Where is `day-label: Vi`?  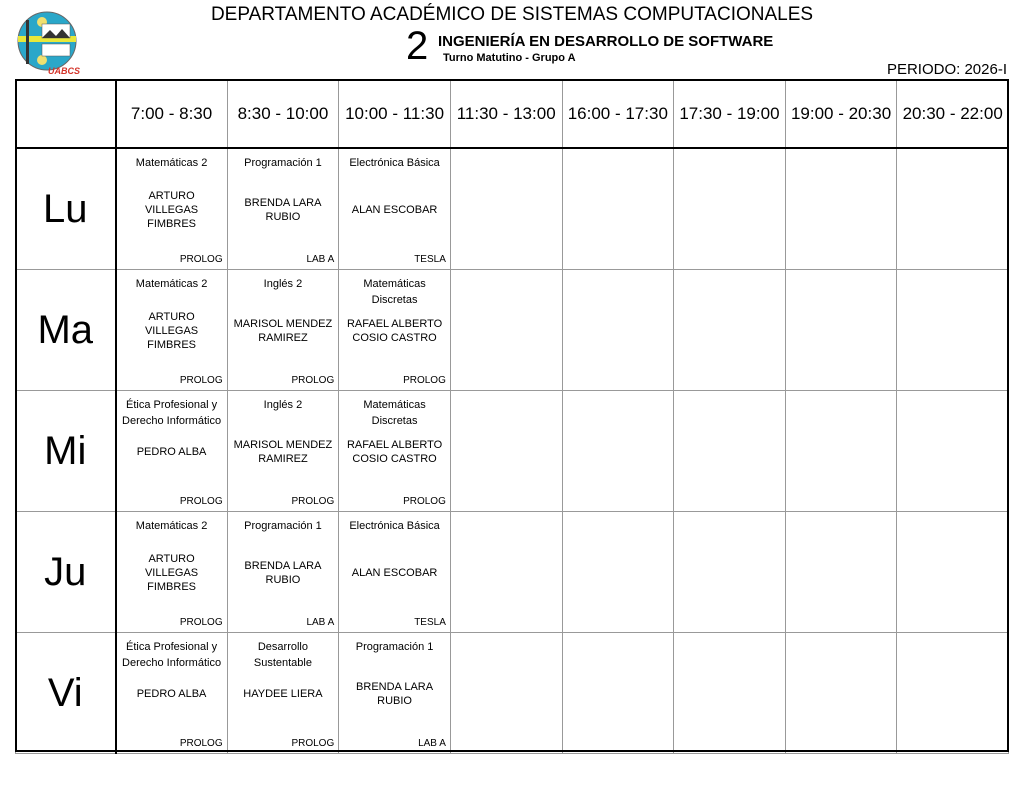 day-label: Vi is located at coordinates (66, 693).